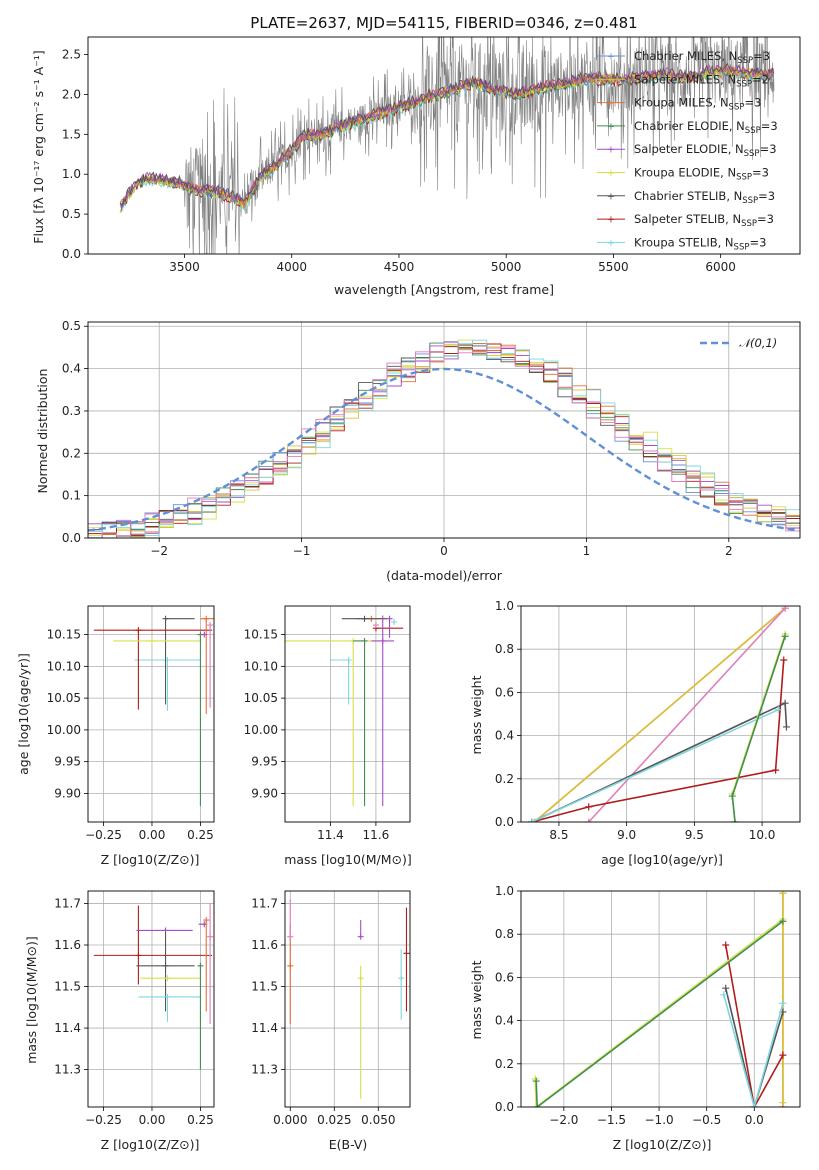 The image size is (819, 1170). I want to click on x-tick-label: 1, so click(587, 551).